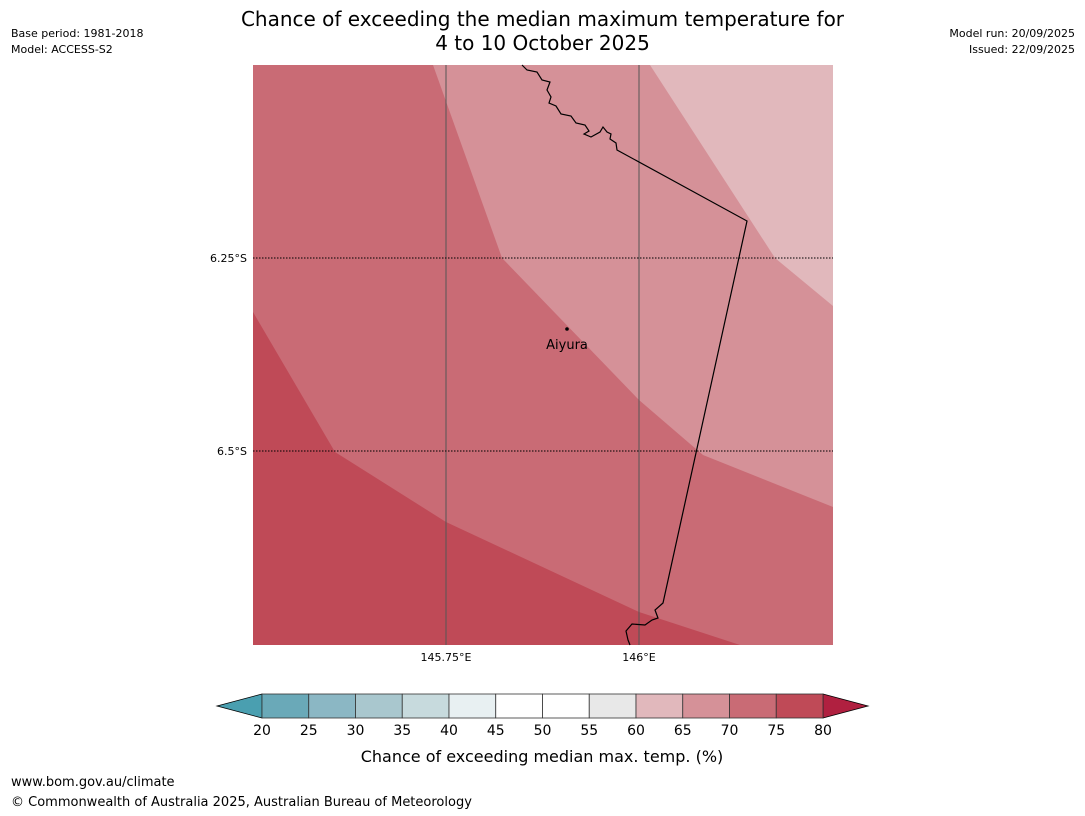  Describe the element at coordinates (1012, 33) in the screenshot. I see `model-run-text: Model run: 20/09/2025` at that location.